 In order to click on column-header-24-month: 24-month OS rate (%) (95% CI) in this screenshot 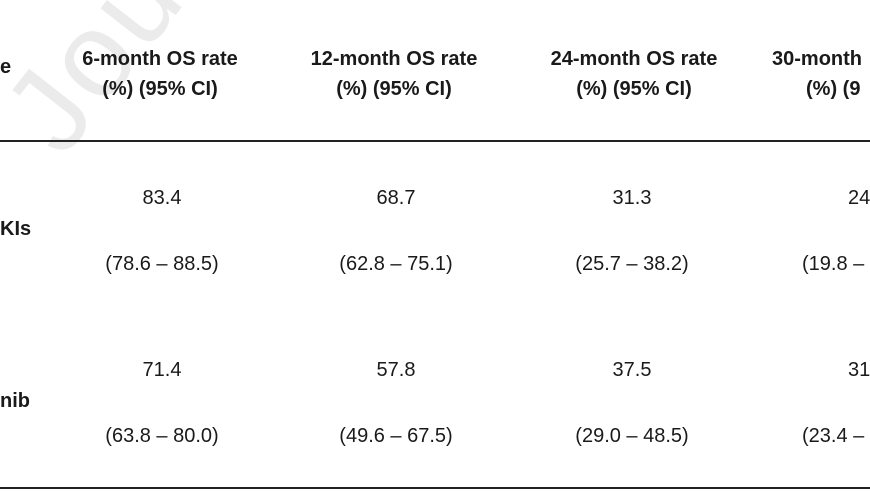, I will do `click(634, 74)`.